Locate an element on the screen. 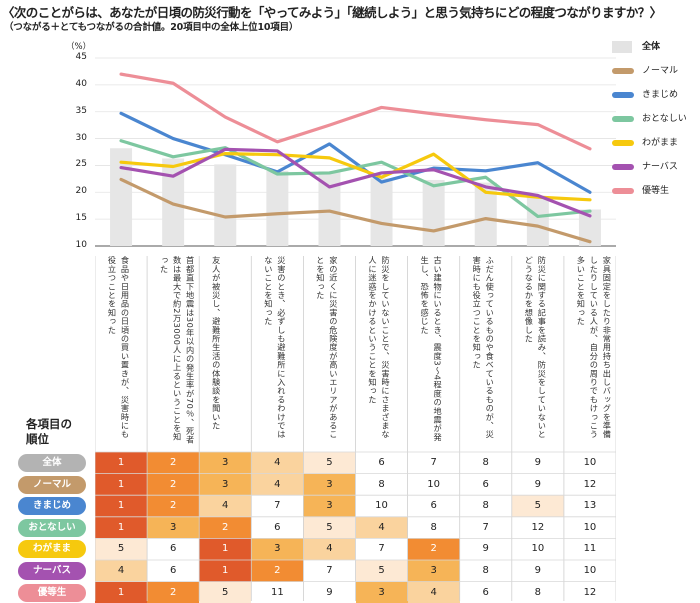  legend-label: わがまま is located at coordinates (660, 143).